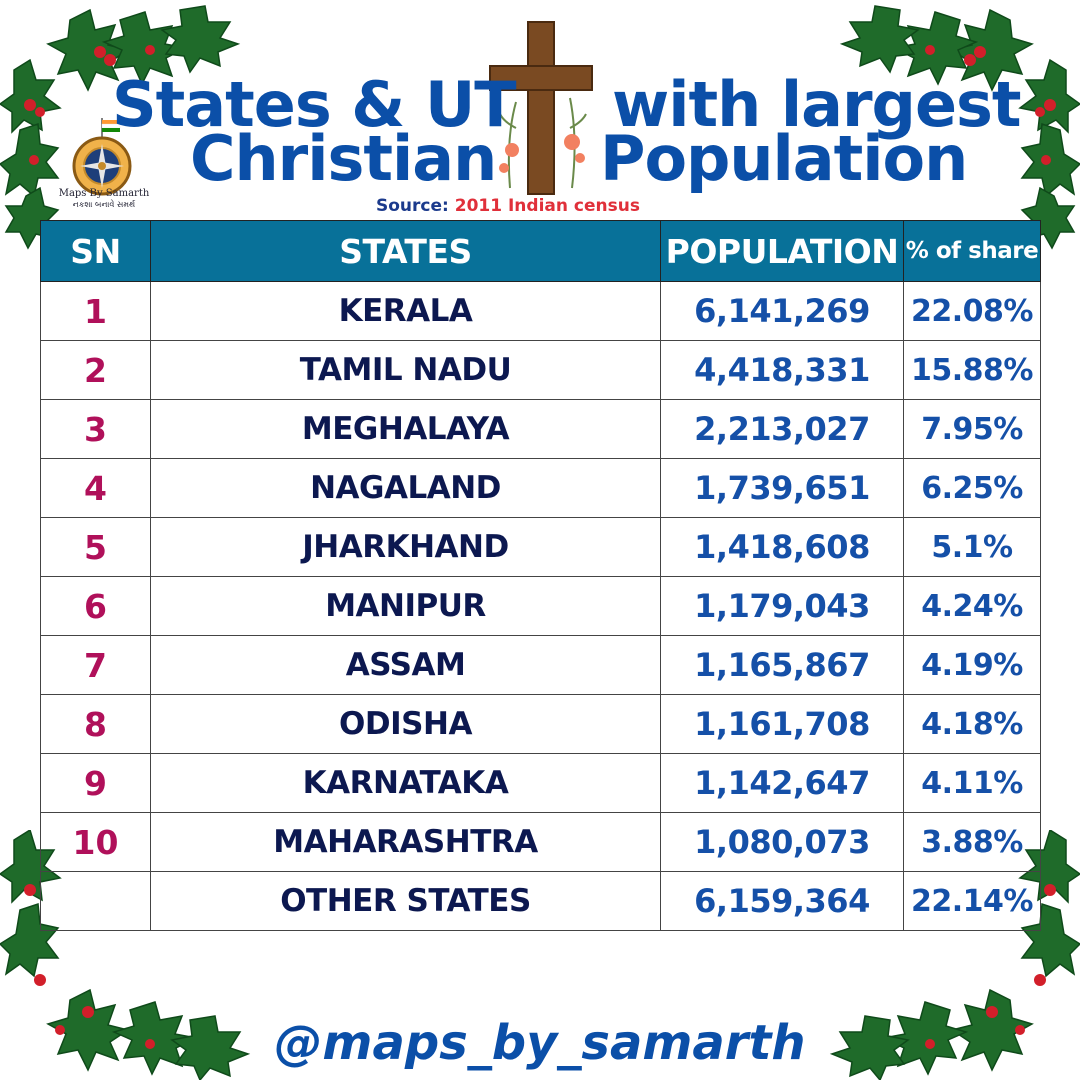 The width and height of the screenshot is (1080, 1080). What do you see at coordinates (95, 429) in the screenshot?
I see `row-sn: 3` at bounding box center [95, 429].